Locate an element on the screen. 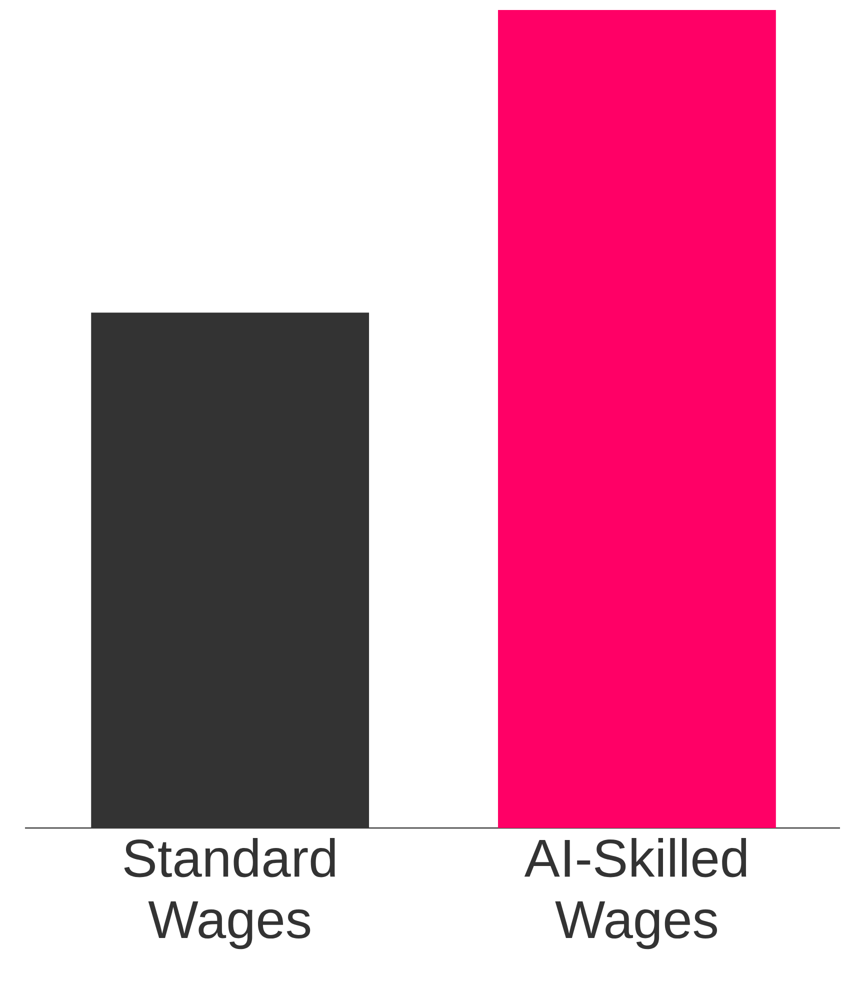  x-tick-label: Standard Wages is located at coordinates (229, 894).